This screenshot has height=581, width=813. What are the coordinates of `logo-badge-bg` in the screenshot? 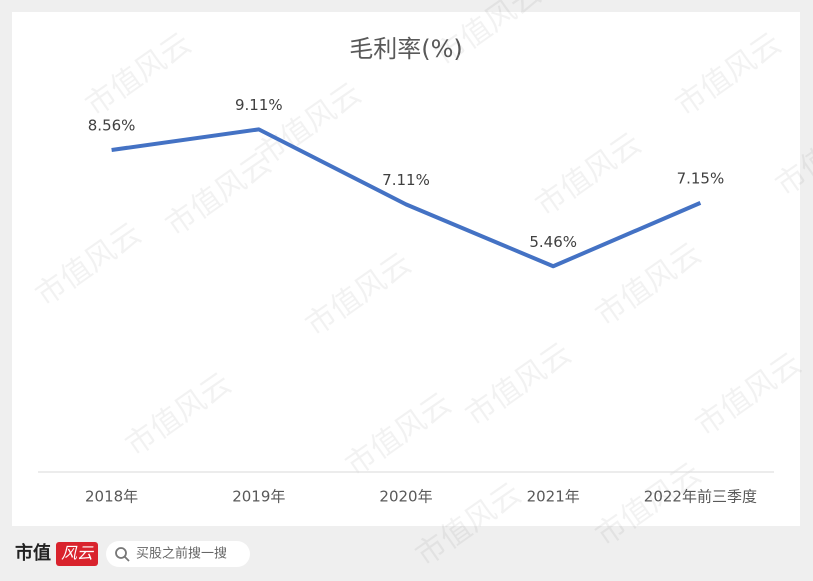 It's located at (77, 554).